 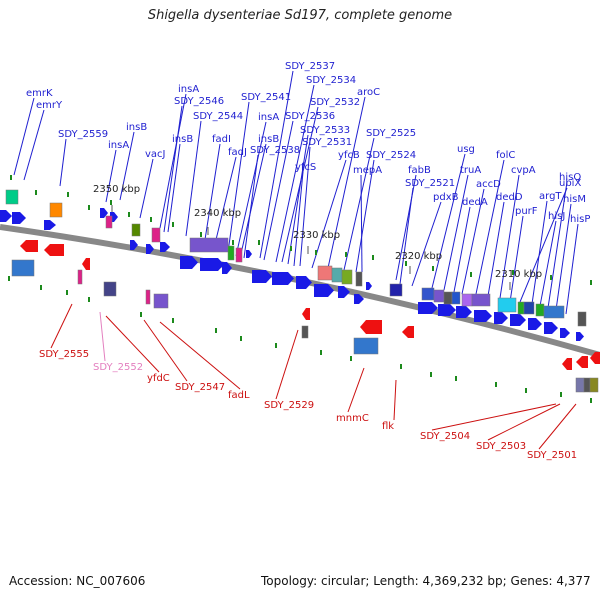 What do you see at coordinates (552, 455) in the screenshot?
I see `gene-label-reverse: SDY_2501` at bounding box center [552, 455].